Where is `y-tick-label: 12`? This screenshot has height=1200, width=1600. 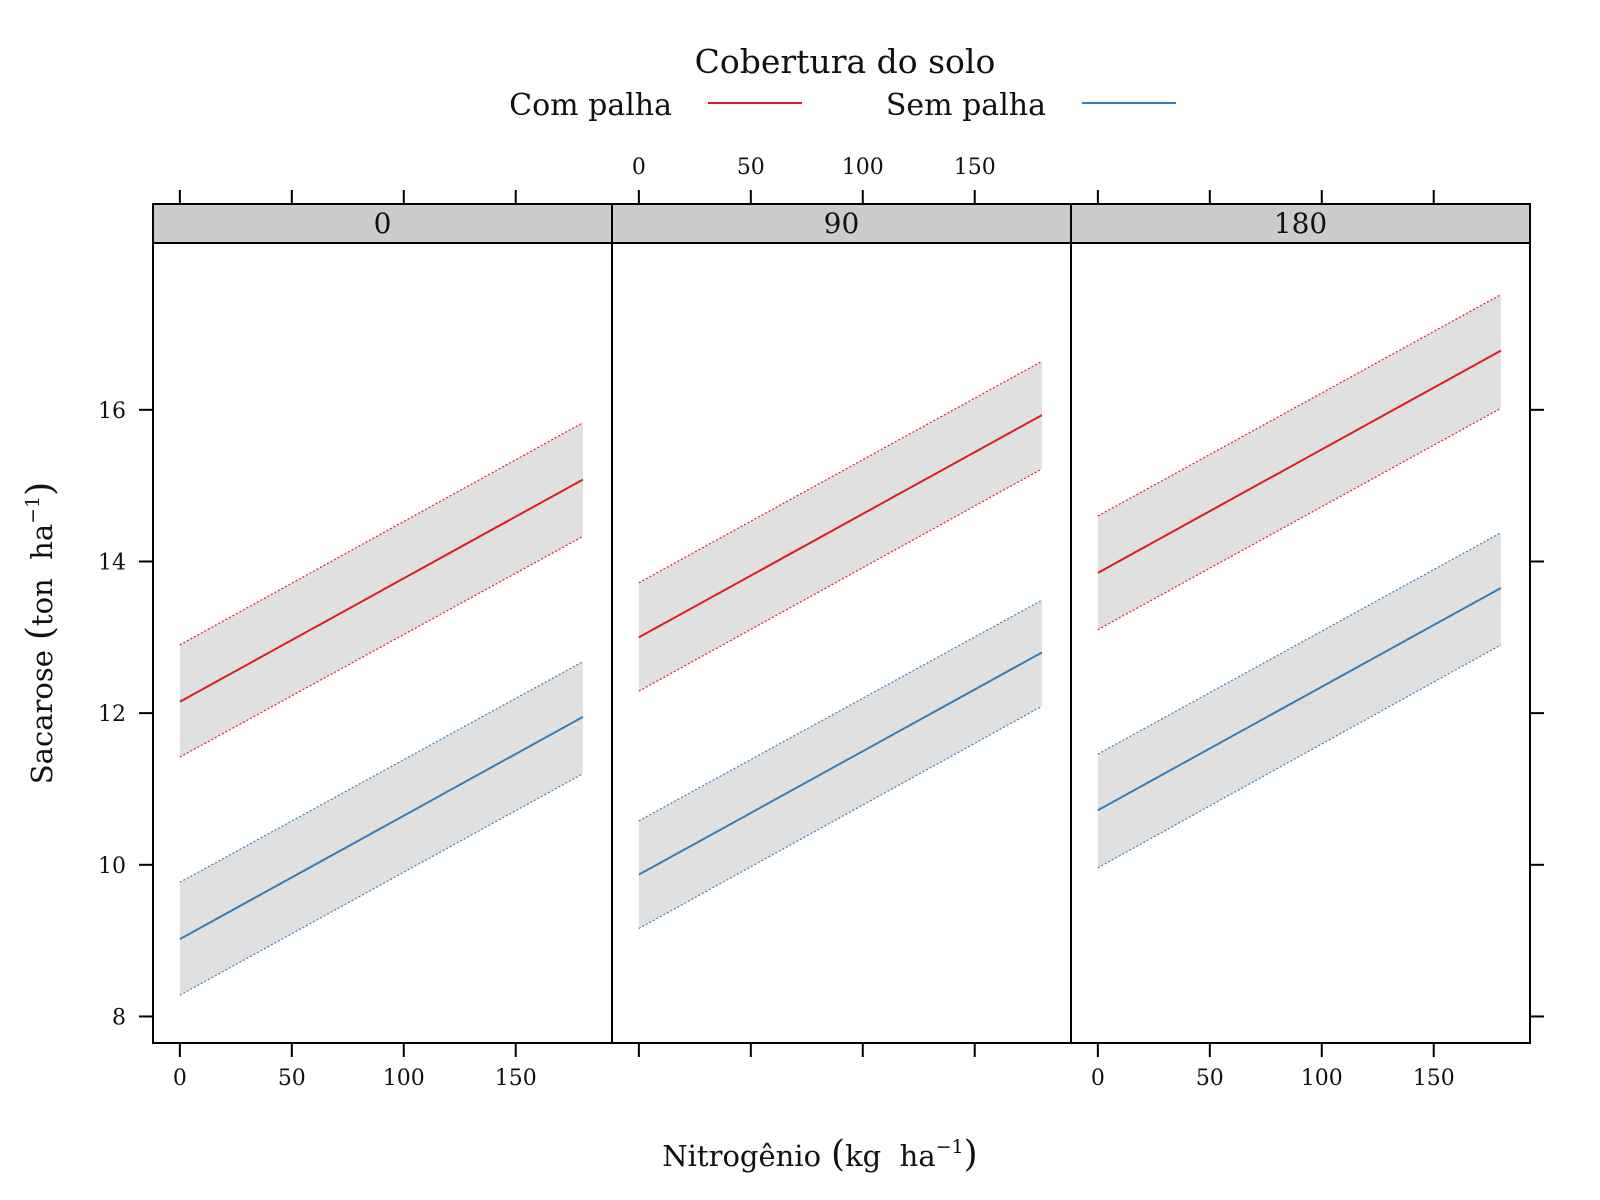 y-tick-label: 12 is located at coordinates (112, 714).